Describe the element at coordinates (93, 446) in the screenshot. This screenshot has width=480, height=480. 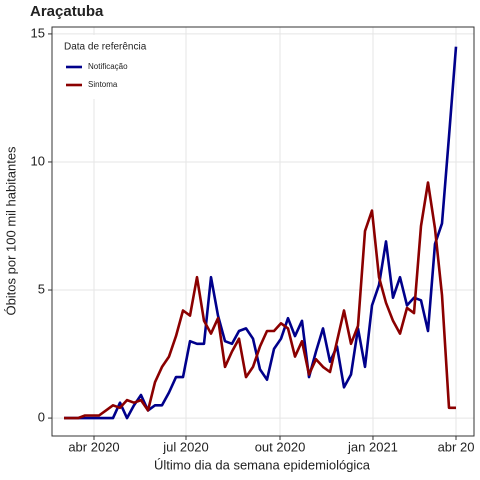
I see `x-tick-label: abr 2020` at that location.